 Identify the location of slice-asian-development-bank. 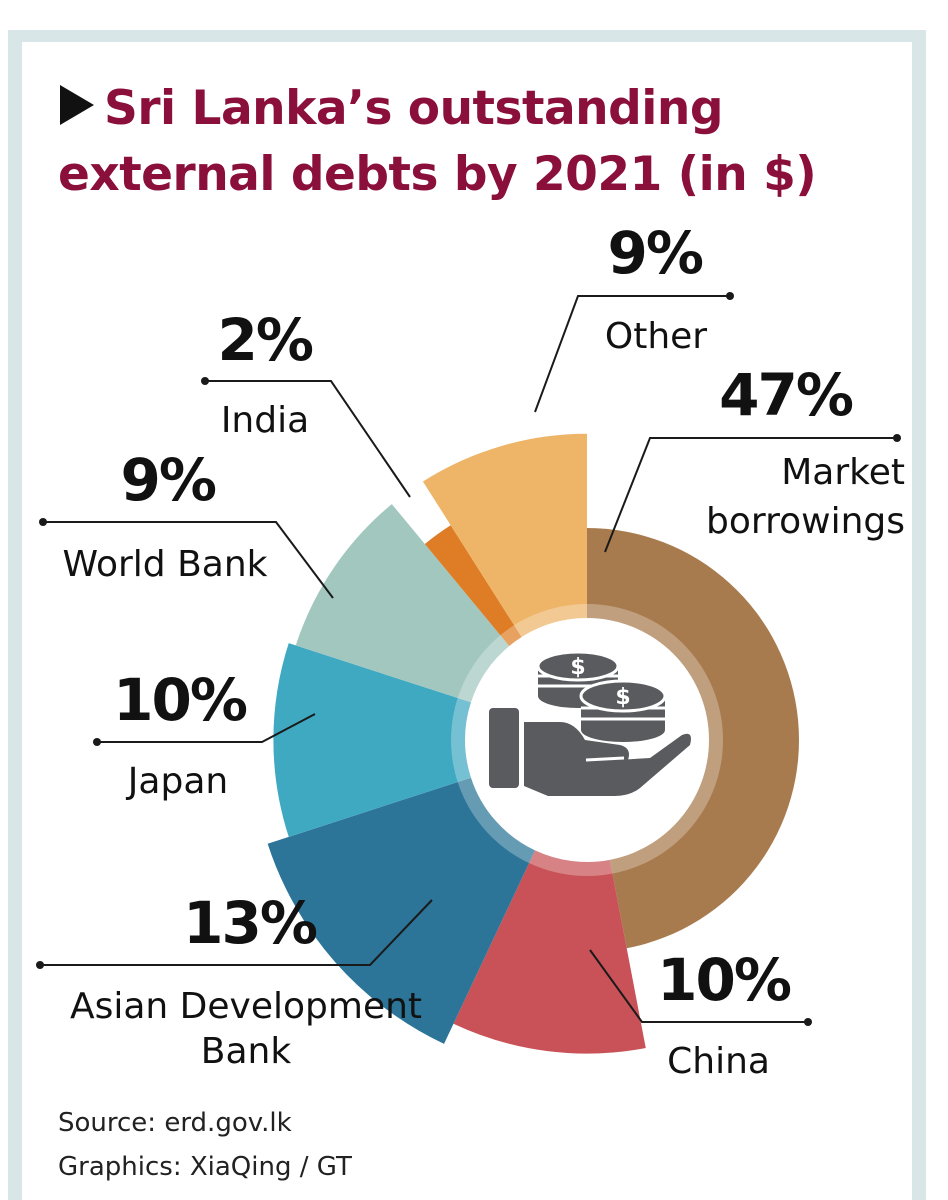
(401, 910).